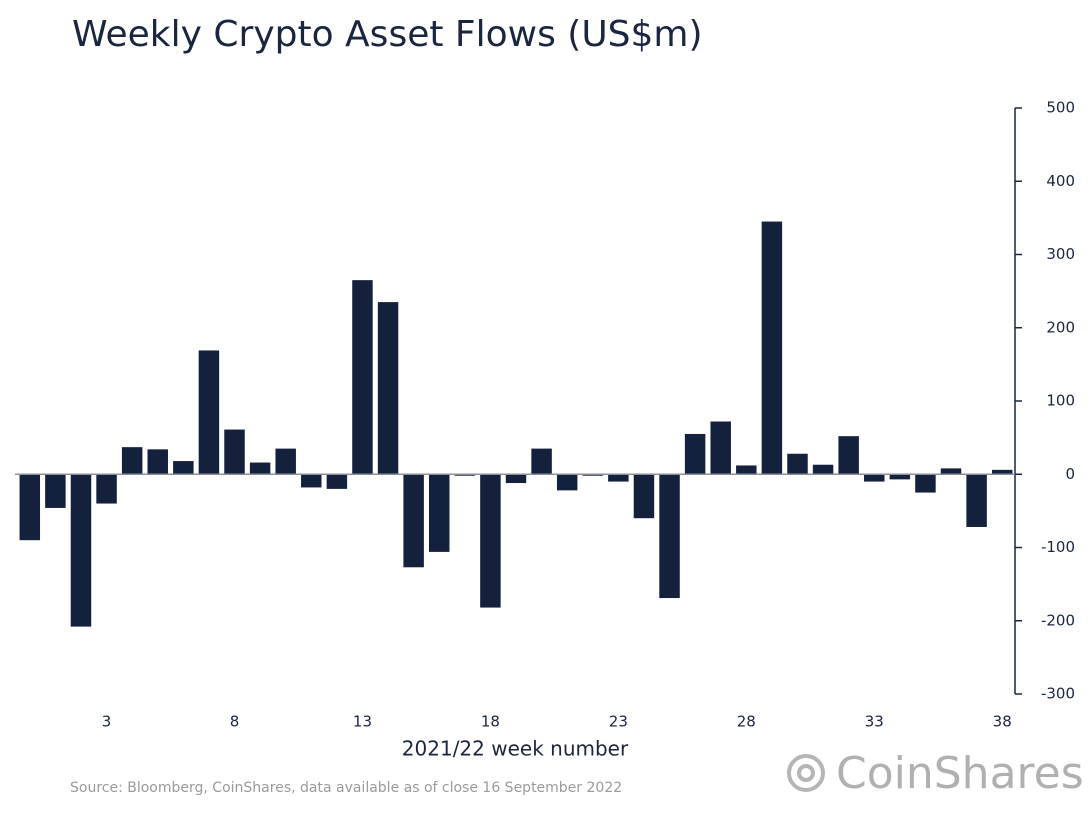 The width and height of the screenshot is (1090, 813). What do you see at coordinates (746, 722) in the screenshot?
I see `x-tick-label: 28` at bounding box center [746, 722].